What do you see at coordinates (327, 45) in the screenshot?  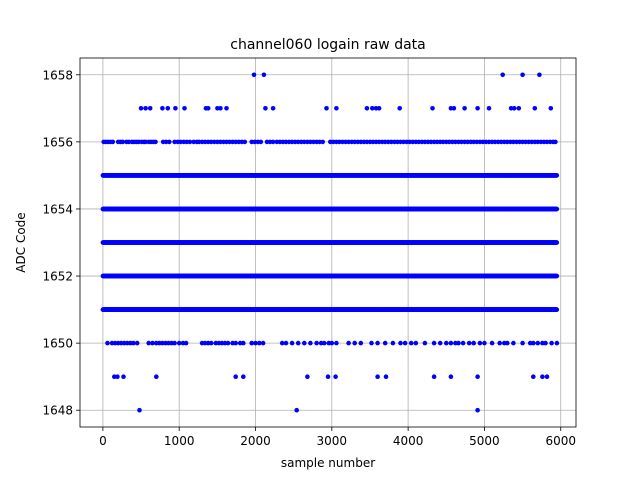 I see `chart-title: channel060 logain raw data` at bounding box center [327, 45].